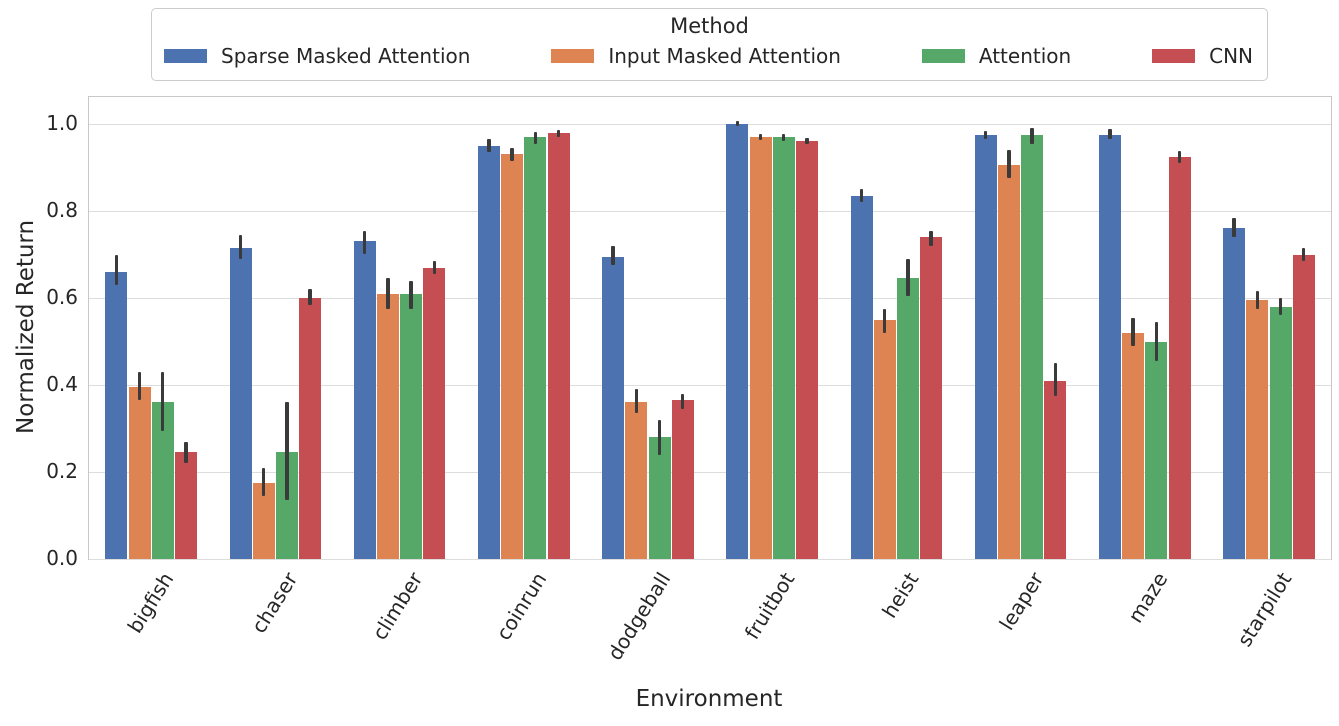 Image resolution: width=1339 pixels, height=726 pixels. I want to click on y-tick-label: 0.6, so click(62, 297).